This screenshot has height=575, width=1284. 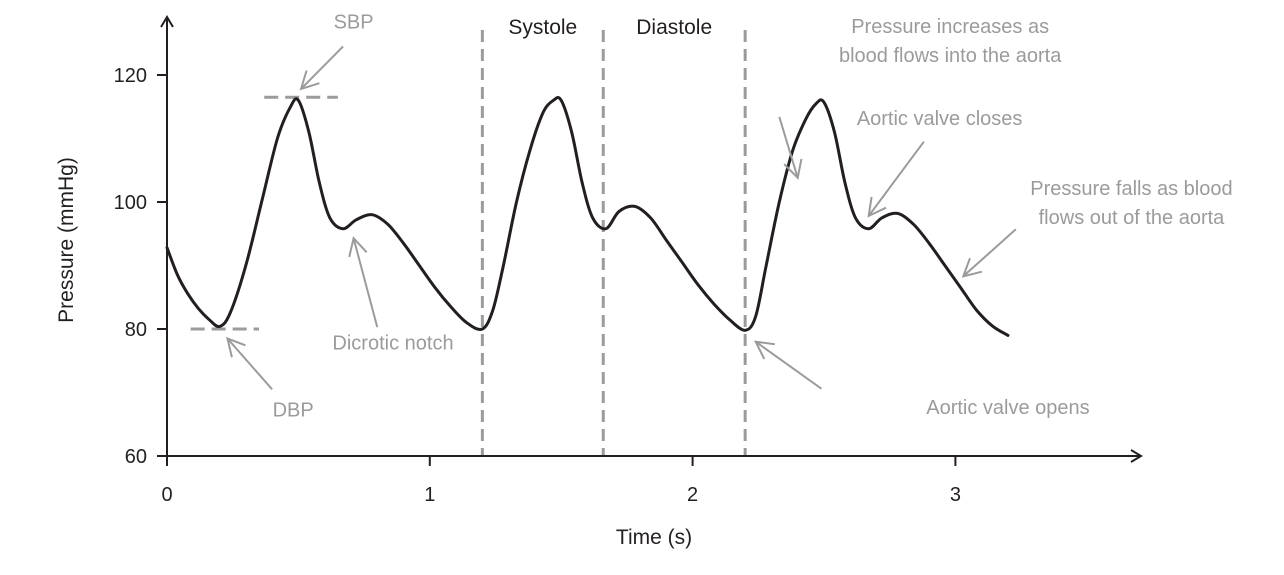 I want to click on phase-label: Diastole, so click(x=674, y=27).